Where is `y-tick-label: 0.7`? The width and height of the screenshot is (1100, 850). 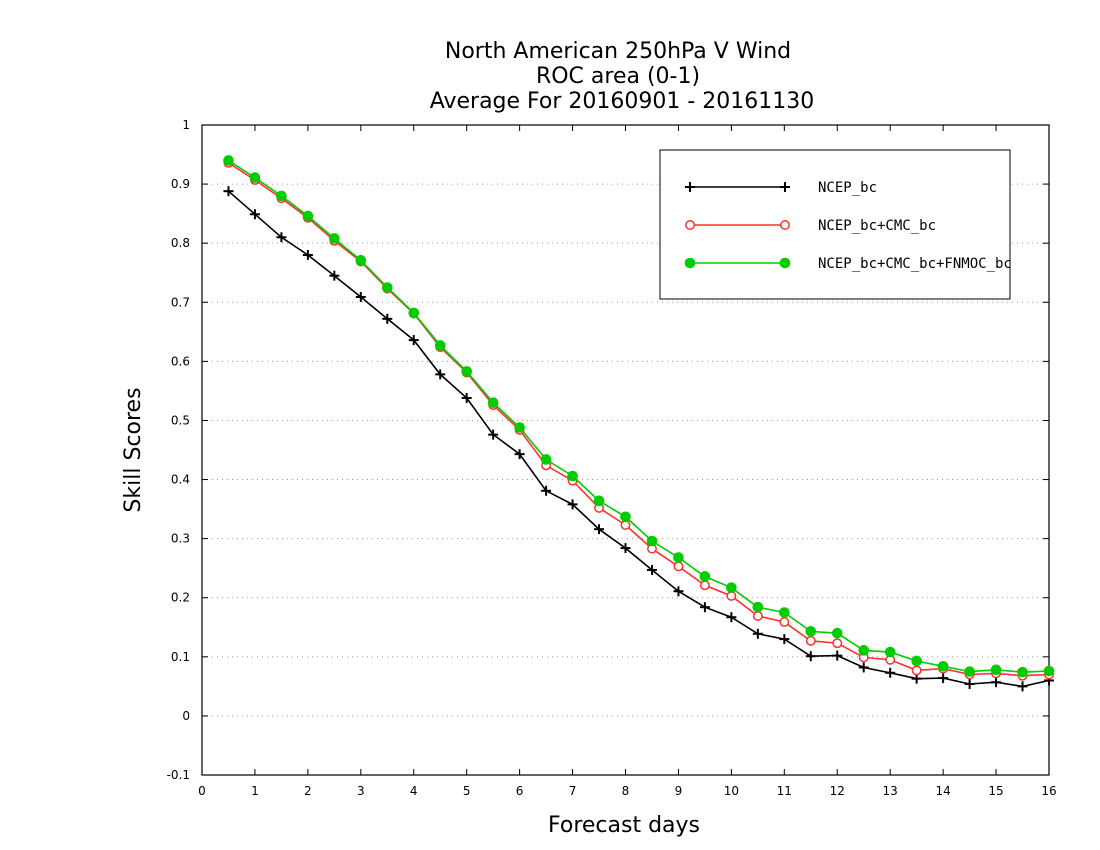
y-tick-label: 0.7 is located at coordinates (180, 302).